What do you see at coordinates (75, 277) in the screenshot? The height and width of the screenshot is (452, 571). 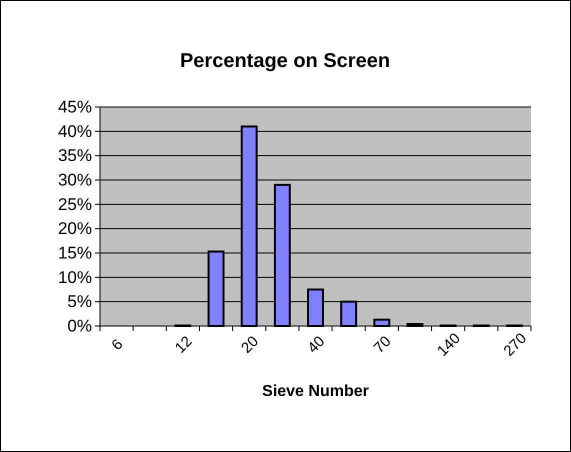 I see `y-tick-label: 10%` at bounding box center [75, 277].